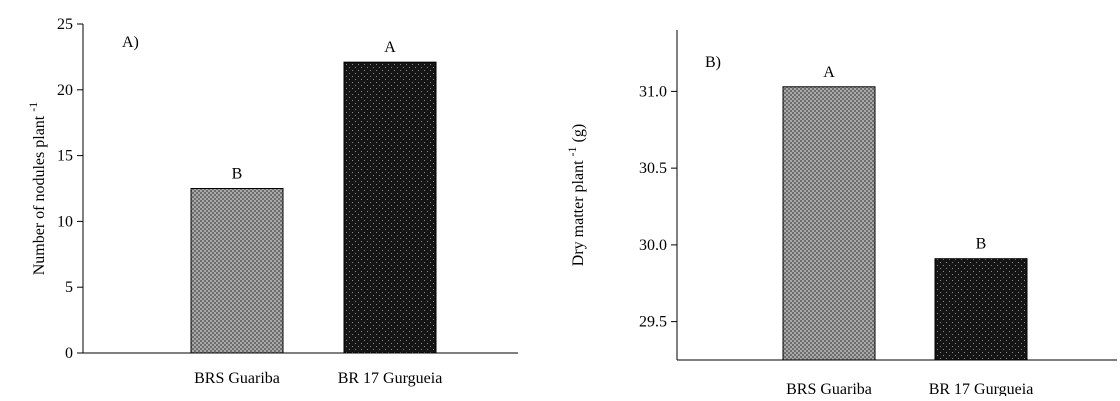 This screenshot has height=401, width=1120. Describe the element at coordinates (65, 221) in the screenshot. I see `y-tick-label: 10` at that location.